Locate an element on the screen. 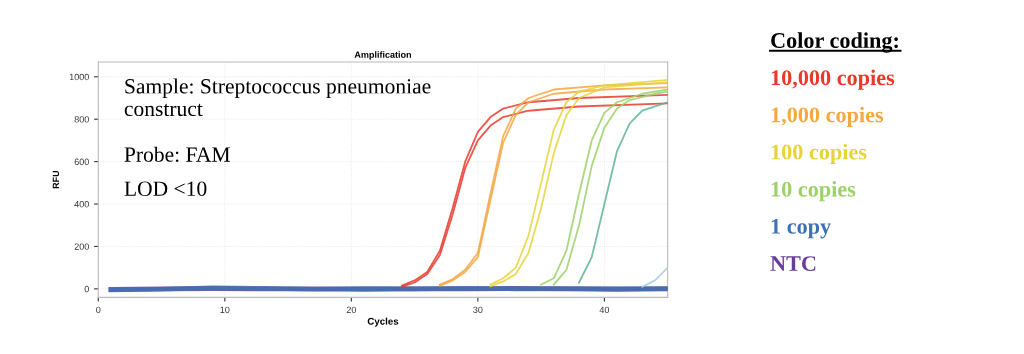 The height and width of the screenshot is (354, 1024). y-tick-label: 0 is located at coordinates (86, 289).